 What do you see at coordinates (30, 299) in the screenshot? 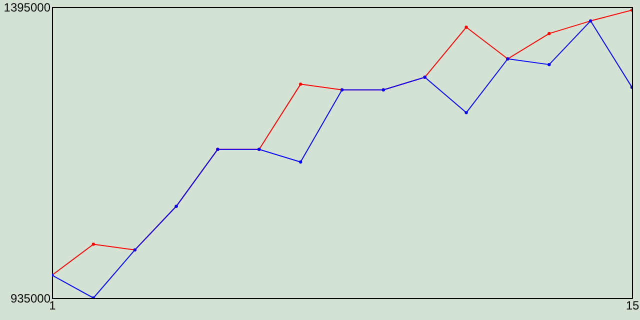
I see `y-tick-label: 935000` at bounding box center [30, 299].